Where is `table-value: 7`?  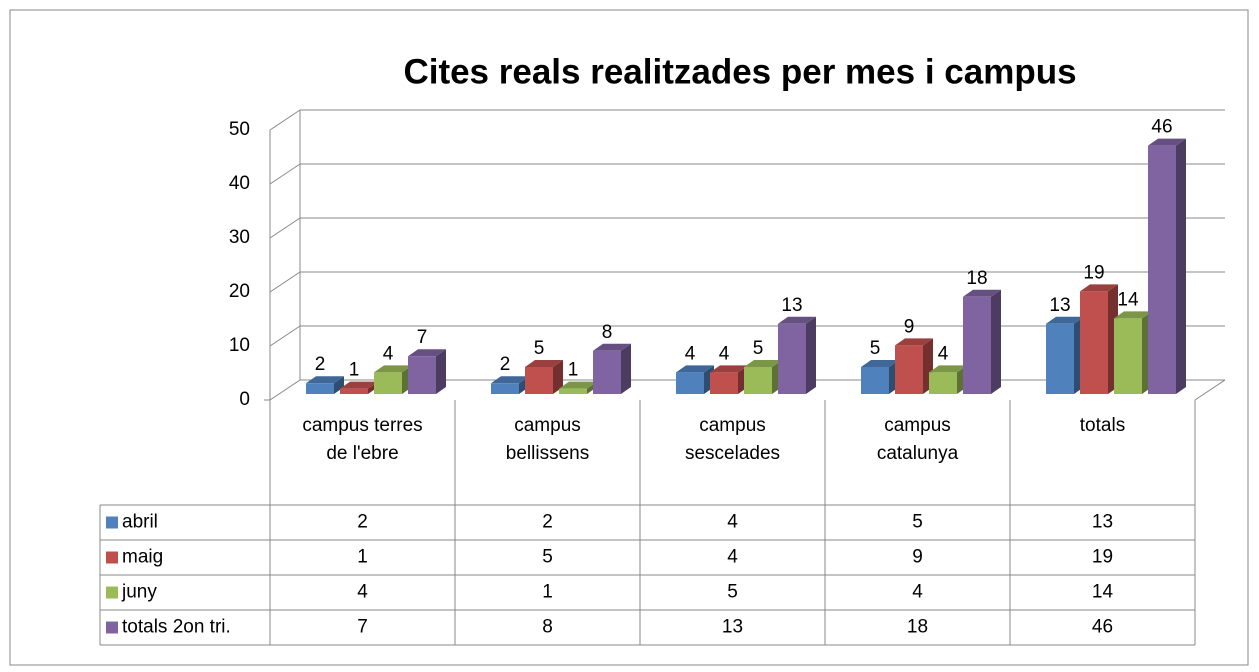
table-value: 7 is located at coordinates (362, 627).